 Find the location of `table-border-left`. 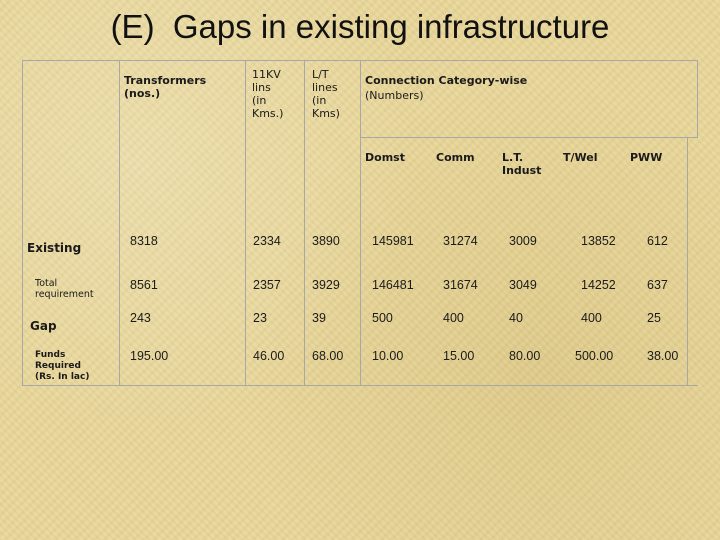

table-border-left is located at coordinates (22, 223).